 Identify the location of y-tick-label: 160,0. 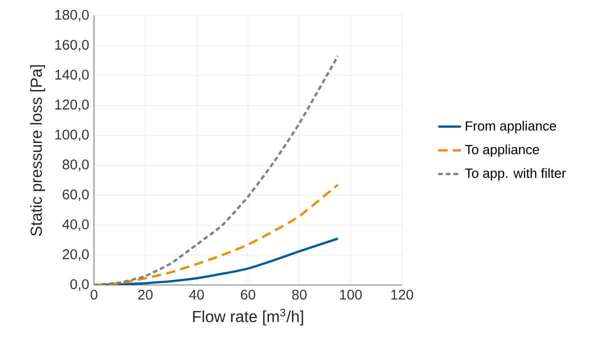
(72, 46).